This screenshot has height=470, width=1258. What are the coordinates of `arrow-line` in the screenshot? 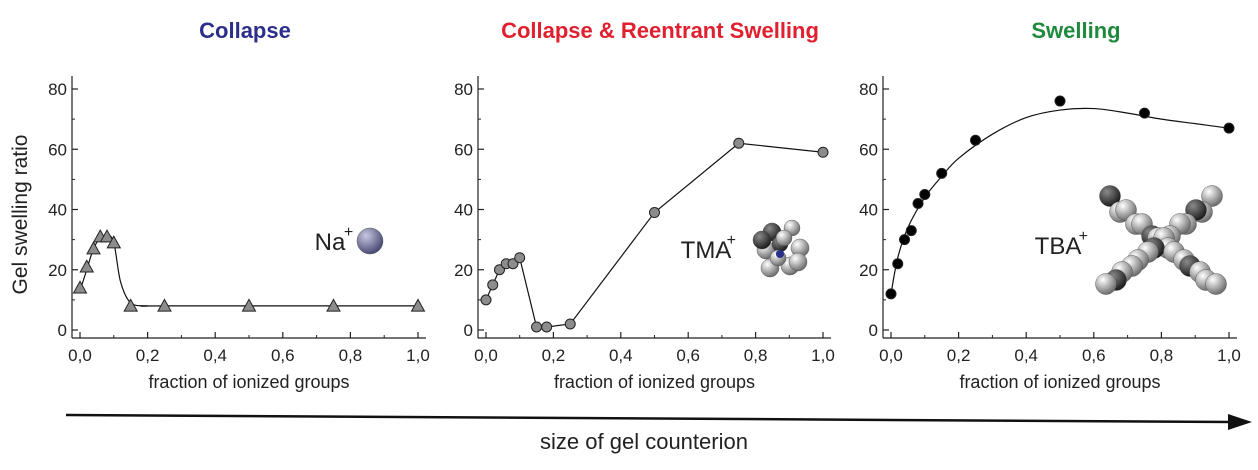 It's located at (649, 418).